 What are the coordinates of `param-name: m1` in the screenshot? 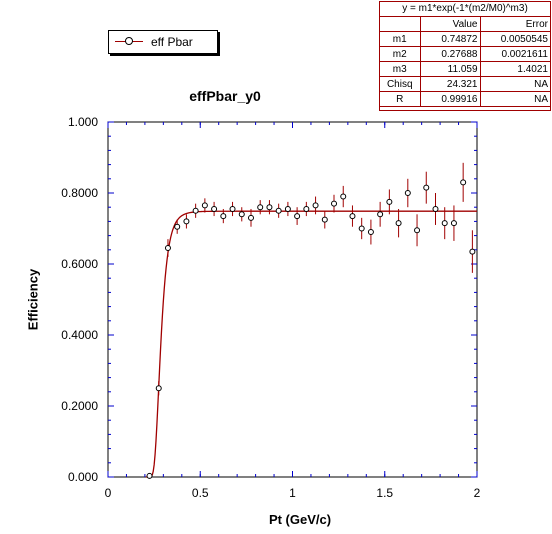 It's located at (400, 39).